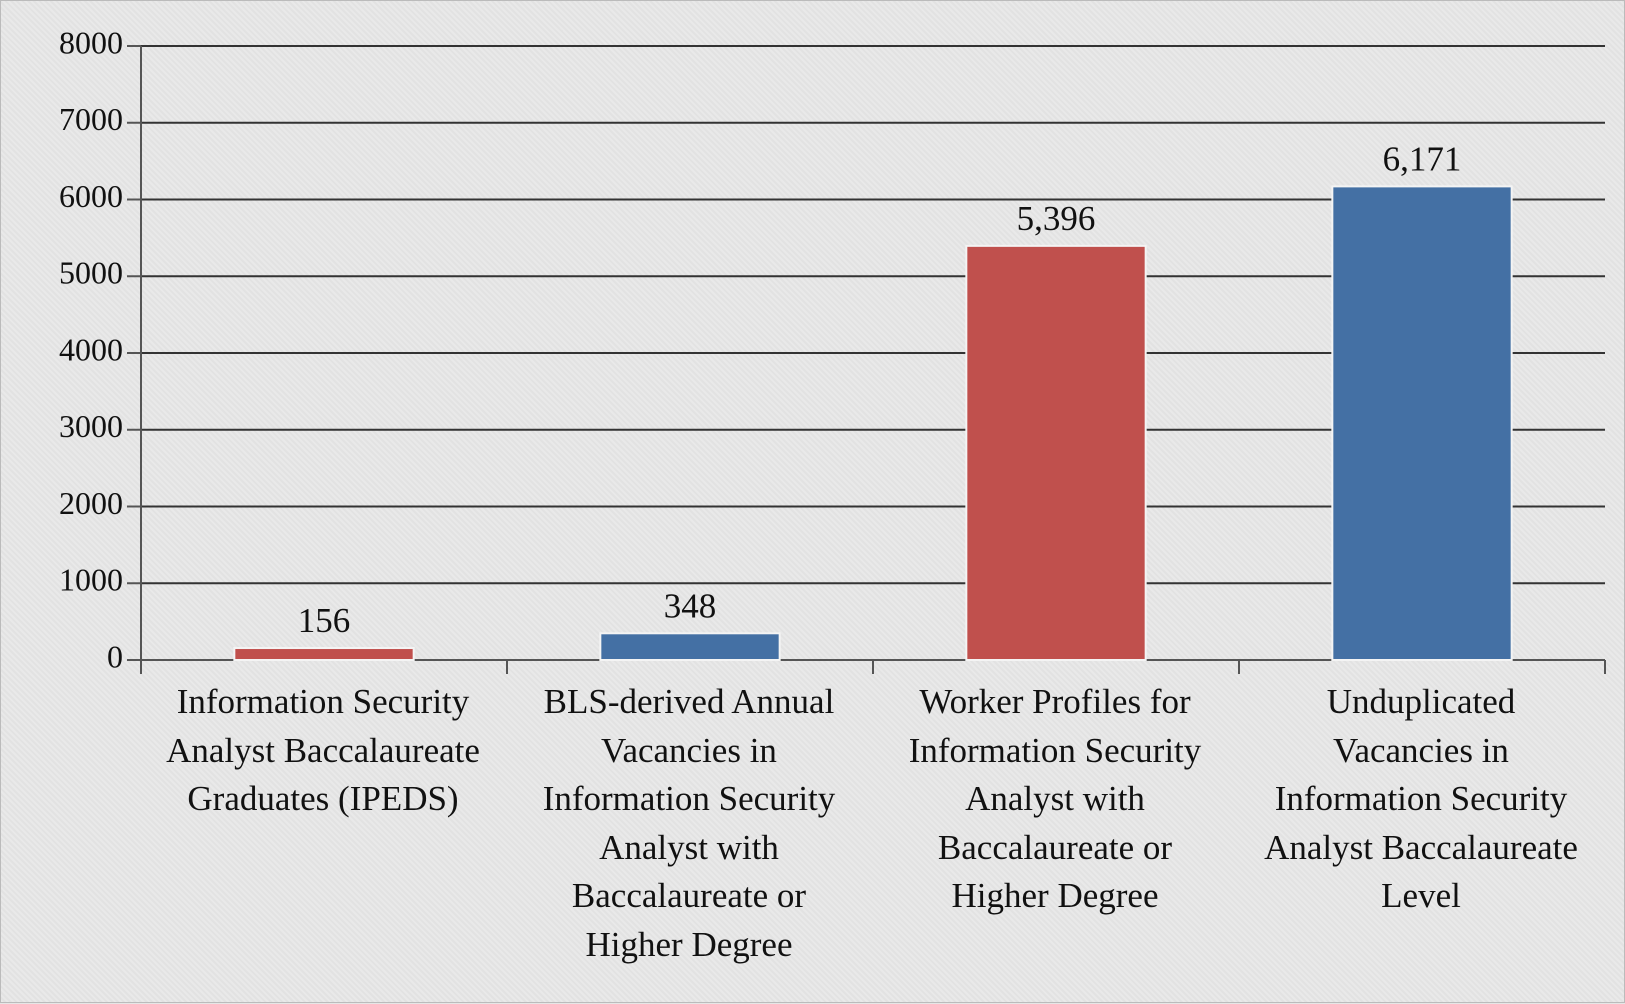  I want to click on y-tick-label: 3000, so click(91, 426).